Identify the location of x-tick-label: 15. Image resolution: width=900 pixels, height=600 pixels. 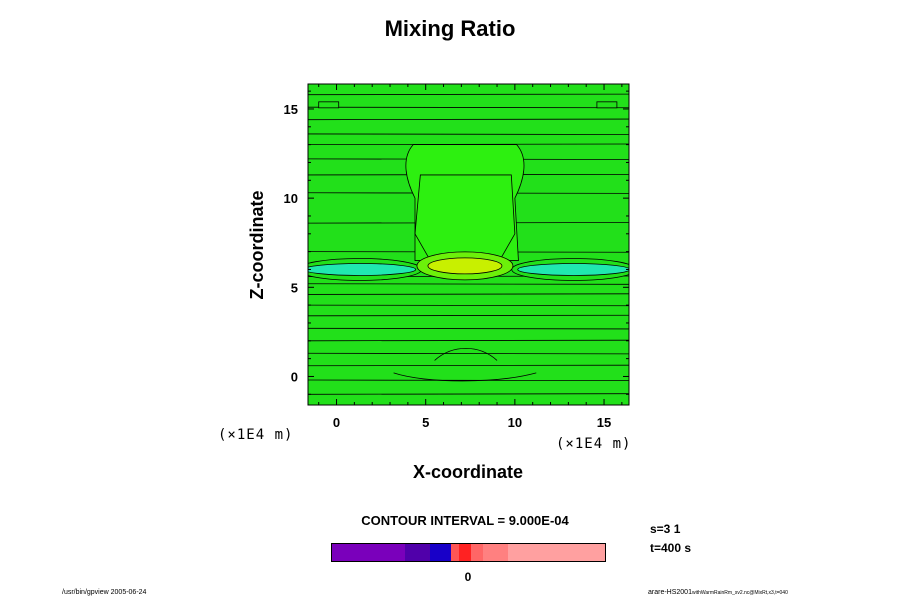
(604, 422).